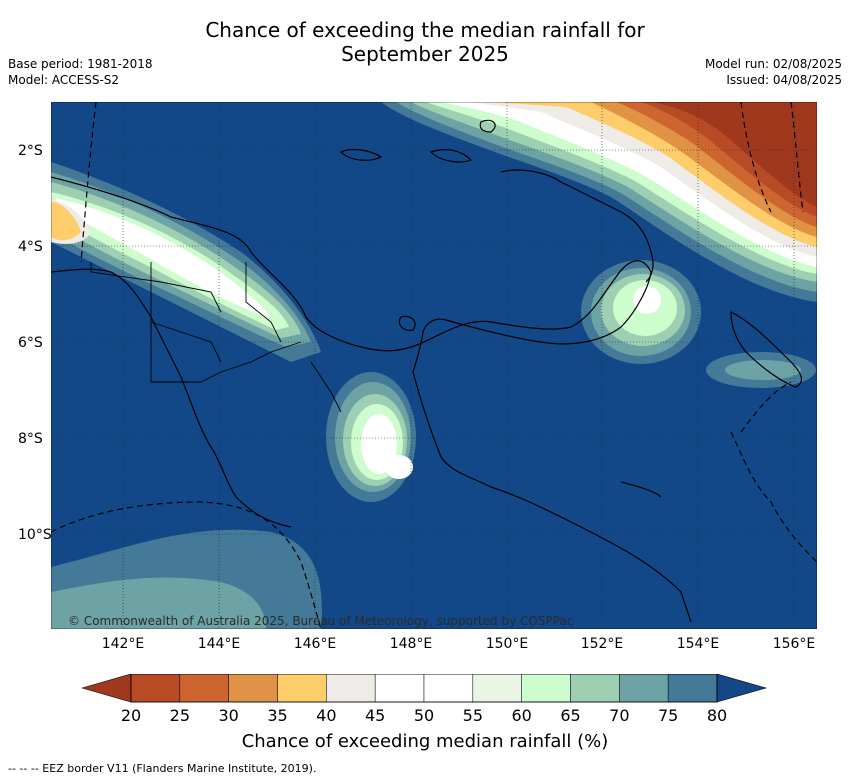 This screenshot has height=781, width=850. Describe the element at coordinates (425, 54) in the screenshot. I see `title-line-2: September 2025` at that location.